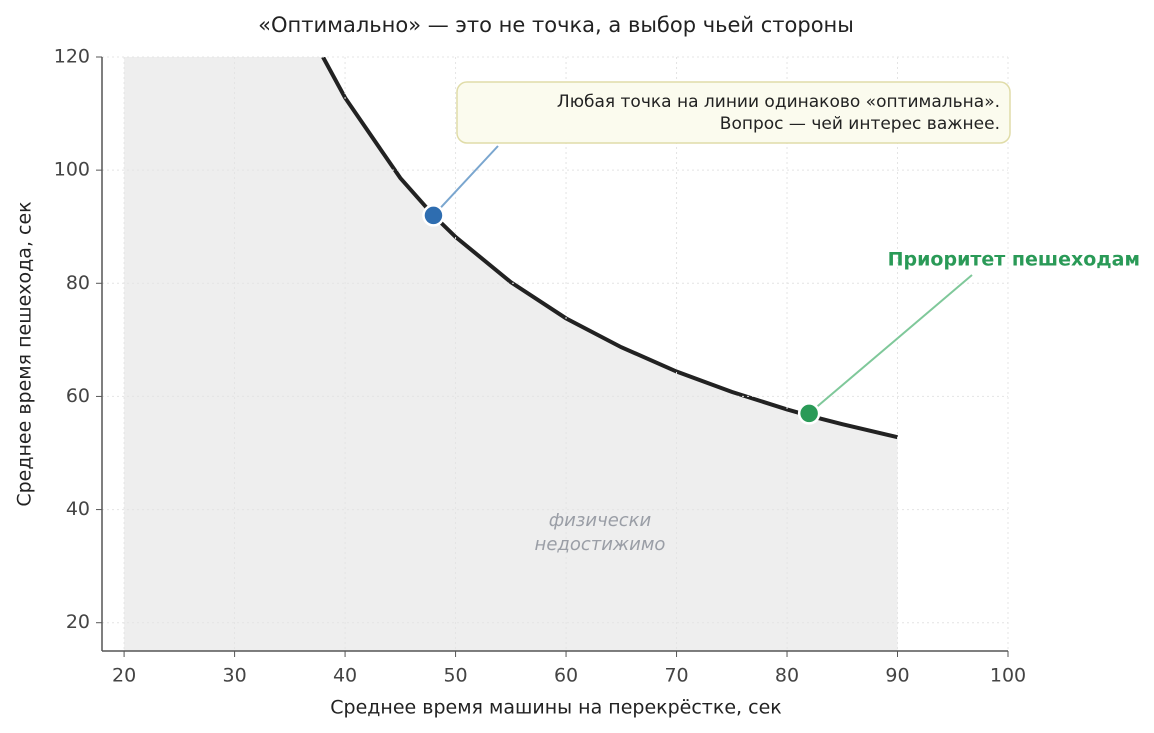 Image resolution: width=1154 pixels, height=733 pixels. What do you see at coordinates (72, 57) in the screenshot?
I see `y-tick-label: 120` at bounding box center [72, 57].